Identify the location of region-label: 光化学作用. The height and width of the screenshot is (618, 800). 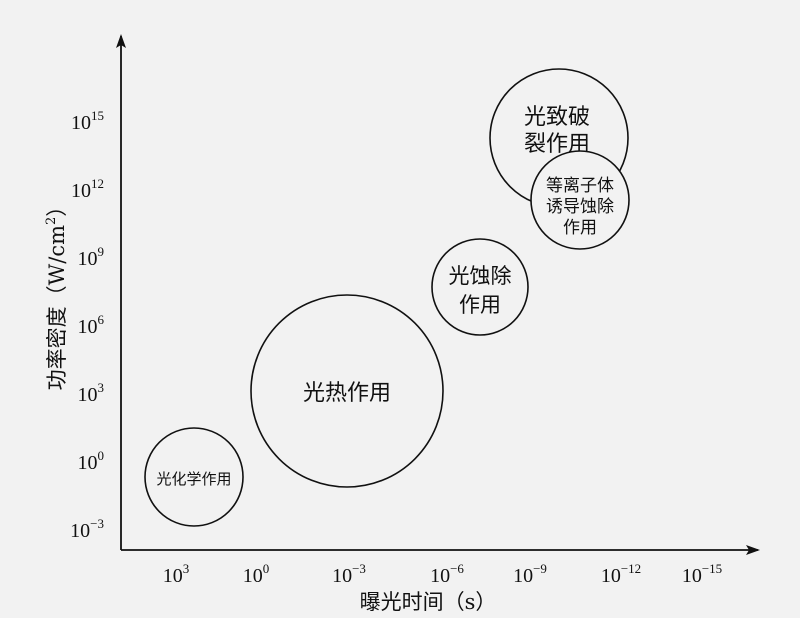
(193, 479).